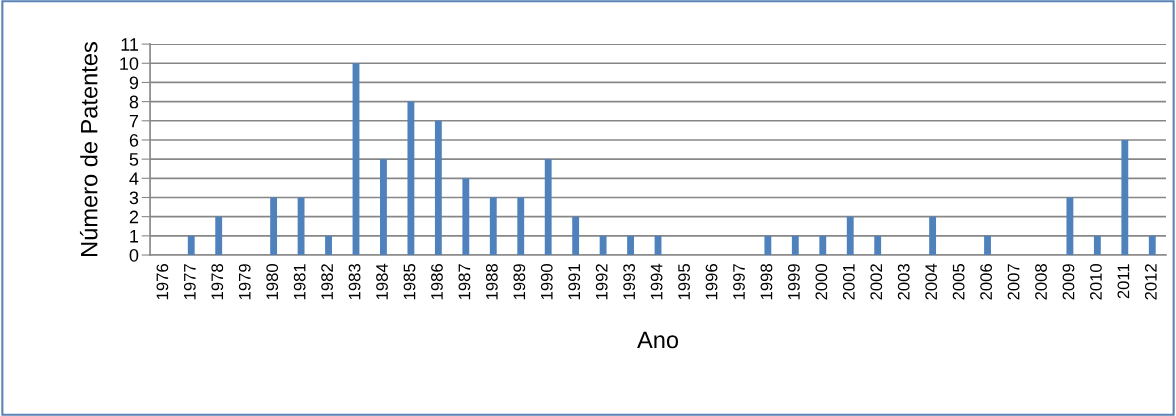  What do you see at coordinates (658, 340) in the screenshot?
I see `x-axis-title: Ano` at bounding box center [658, 340].